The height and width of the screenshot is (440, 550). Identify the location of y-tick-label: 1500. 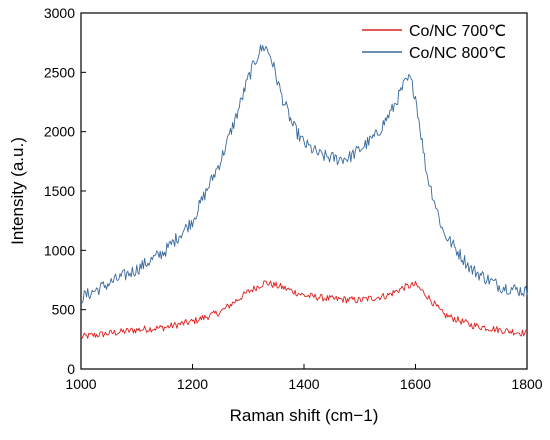
(59, 191).